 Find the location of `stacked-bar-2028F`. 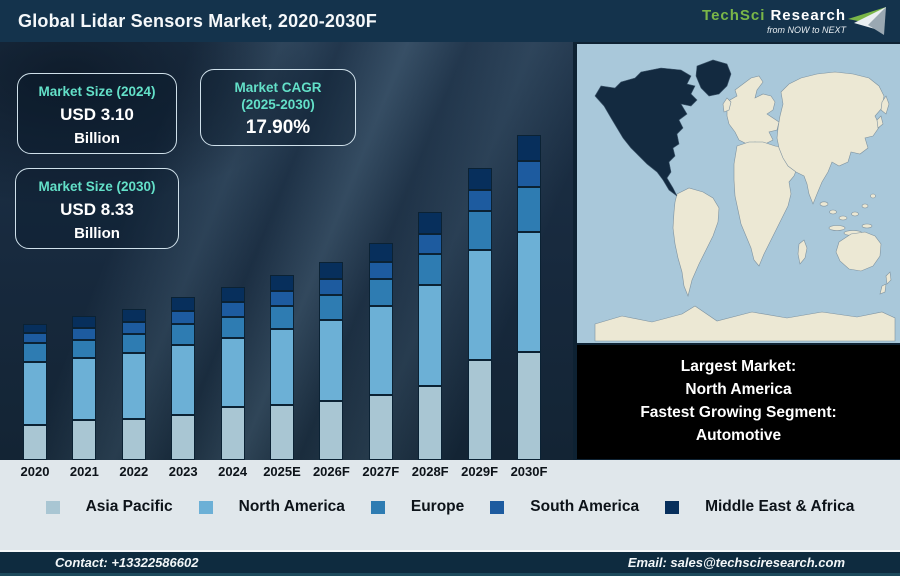

stacked-bar-2028F is located at coordinates (430, 336).